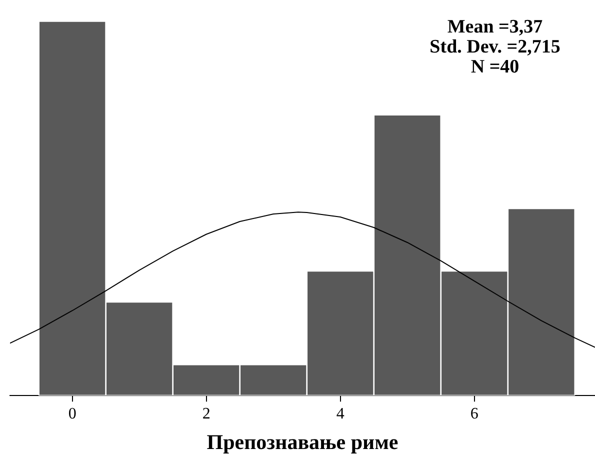 The height and width of the screenshot is (464, 595). Describe the element at coordinates (206, 413) in the screenshot. I see `x-tick-label: 2` at that location.